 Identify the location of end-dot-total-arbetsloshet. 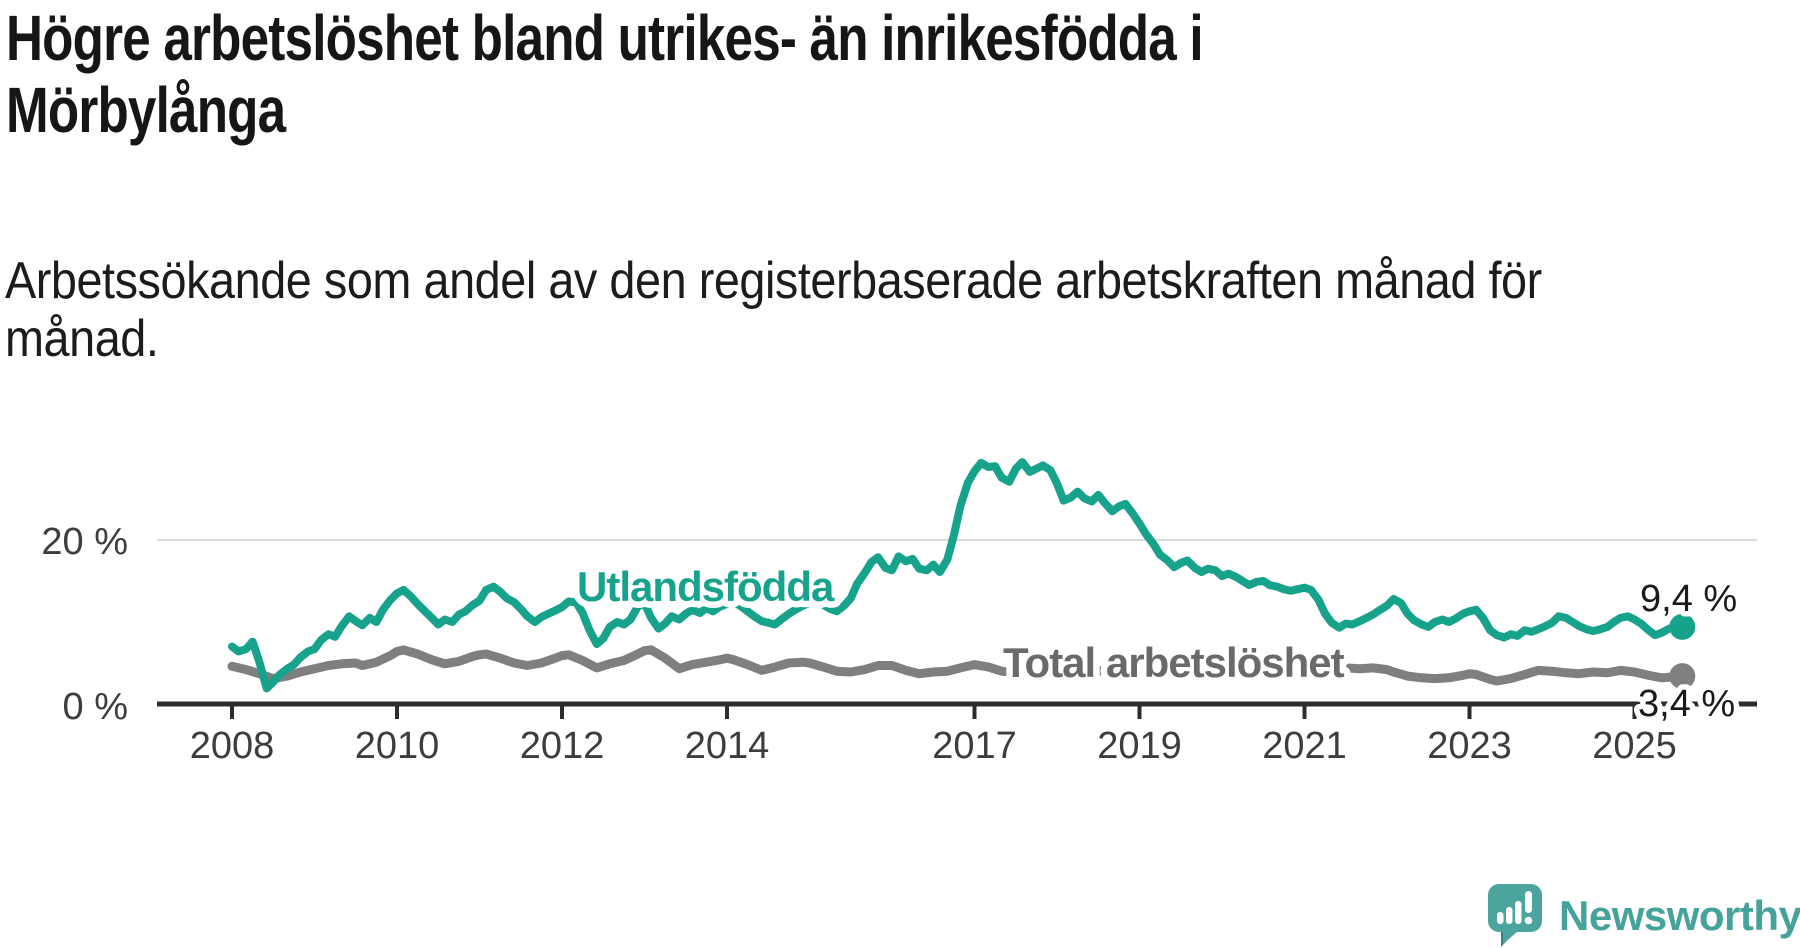
(1682, 676).